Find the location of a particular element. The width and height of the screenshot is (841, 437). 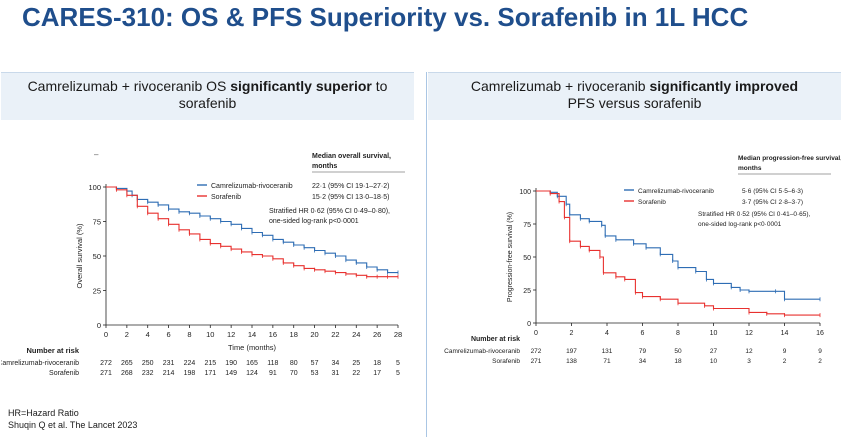

risk-value: 3 is located at coordinates (749, 361).